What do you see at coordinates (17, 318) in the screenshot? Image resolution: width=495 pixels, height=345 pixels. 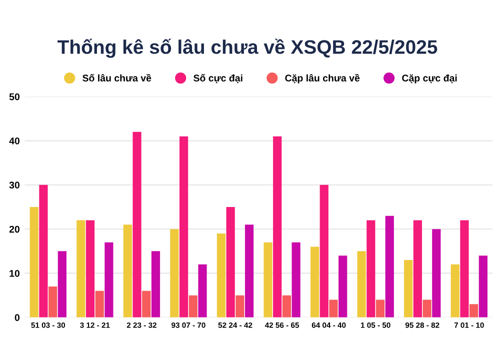 I see `y-tick-label: 0` at bounding box center [17, 318].